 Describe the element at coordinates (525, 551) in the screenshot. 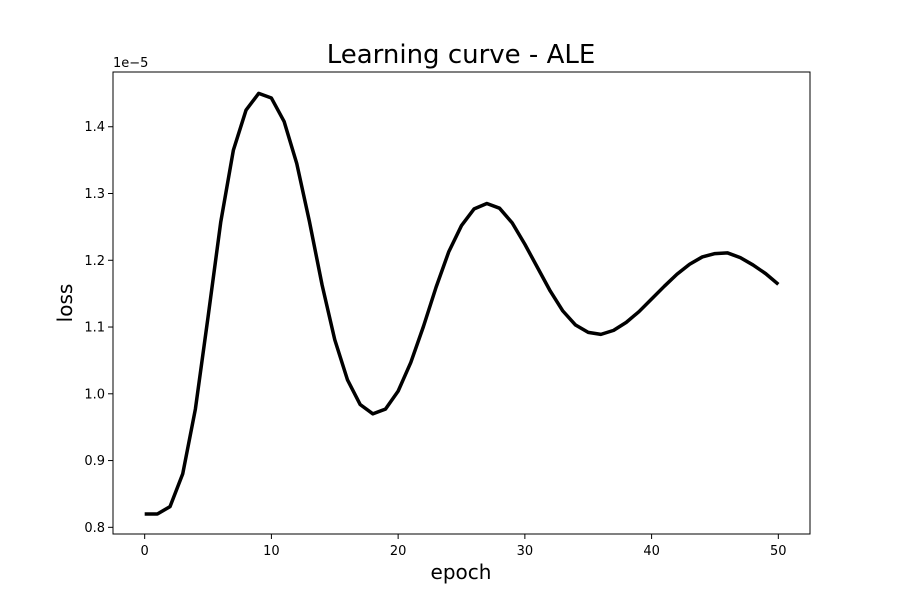

I see `x-tick-label: 30` at that location.